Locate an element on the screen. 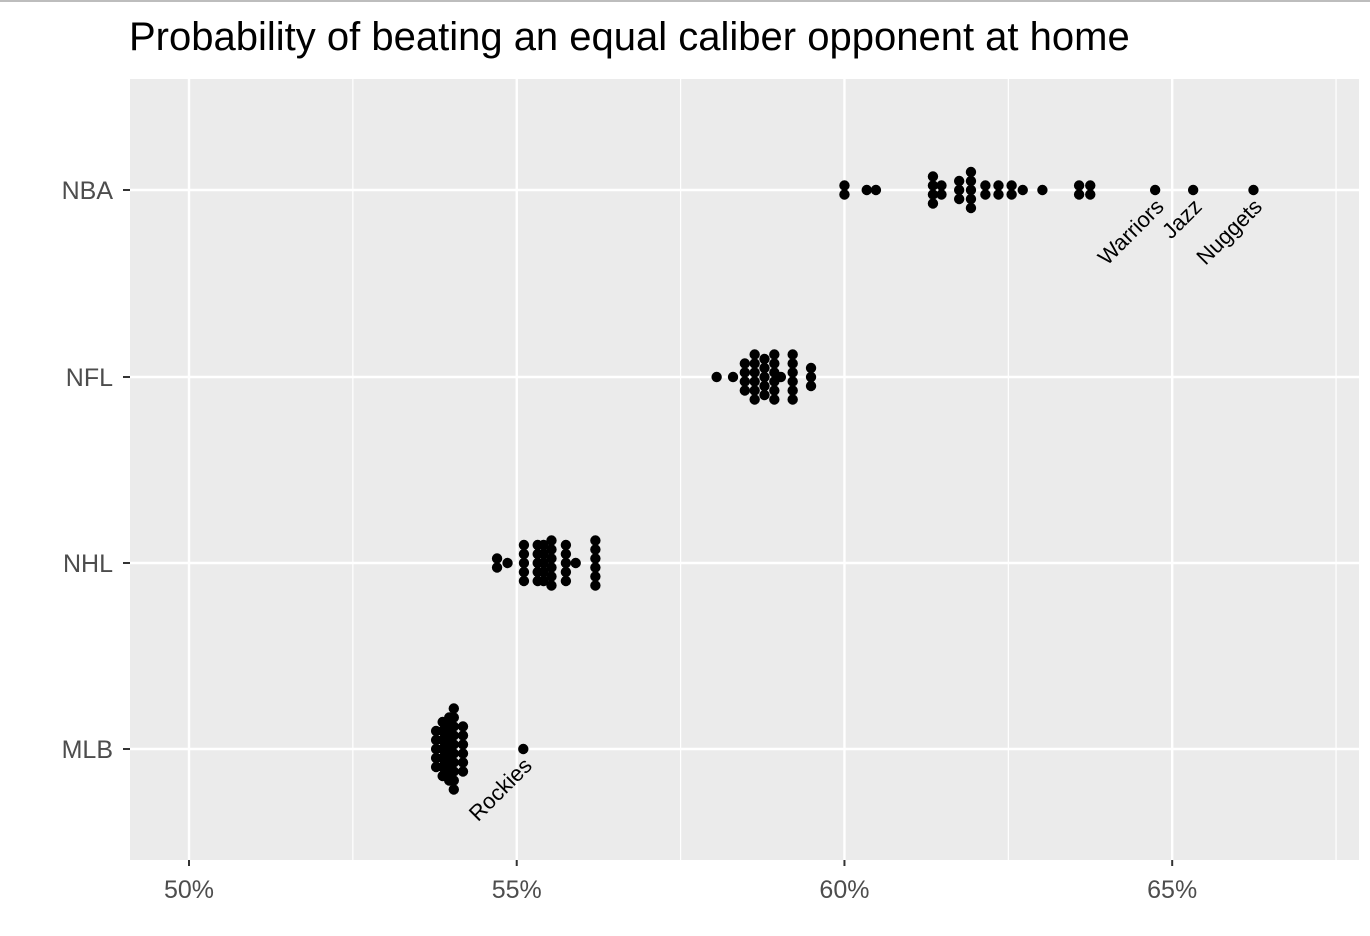 The height and width of the screenshot is (936, 1370). y-tick-label: NHL is located at coordinates (88, 564).